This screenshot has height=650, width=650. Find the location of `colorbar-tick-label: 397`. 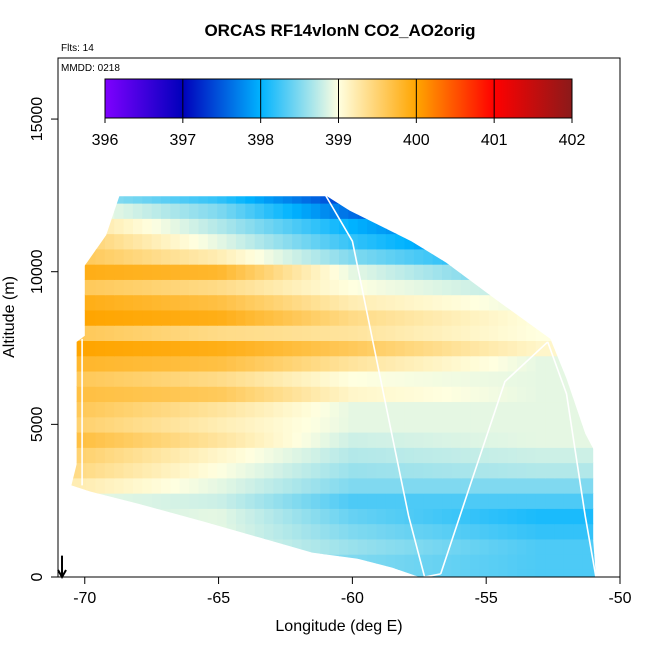

colorbar-tick-label: 397 is located at coordinates (182, 140).